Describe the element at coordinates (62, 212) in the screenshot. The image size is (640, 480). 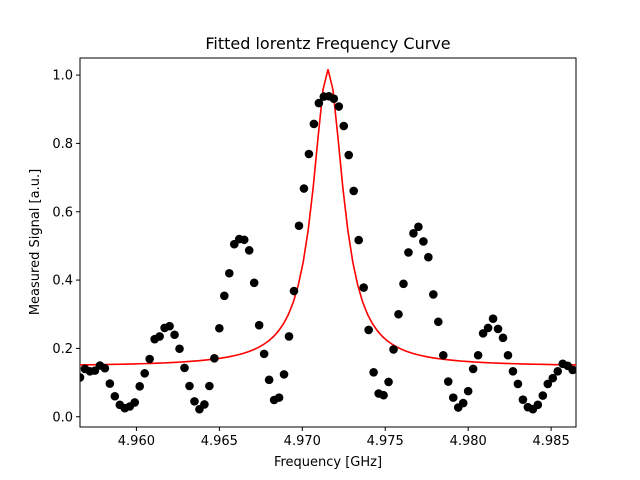
I see `y-tick-label: 0.6` at that location.